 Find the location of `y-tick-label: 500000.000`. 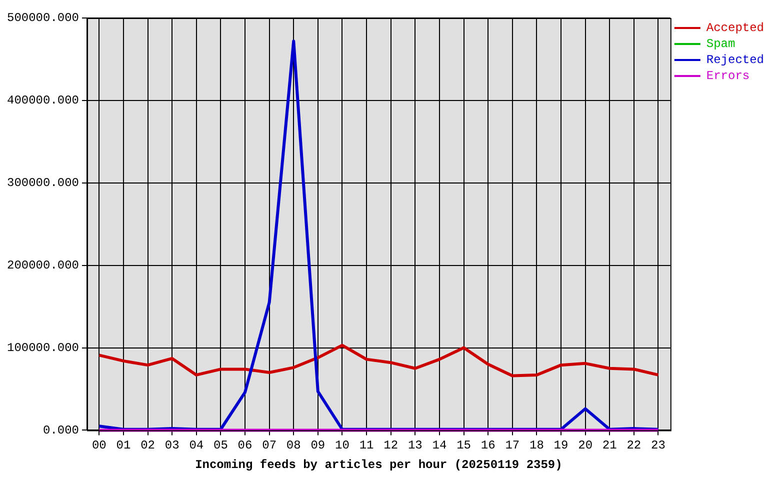

y-tick-label: 500000.000 is located at coordinates (43, 18).